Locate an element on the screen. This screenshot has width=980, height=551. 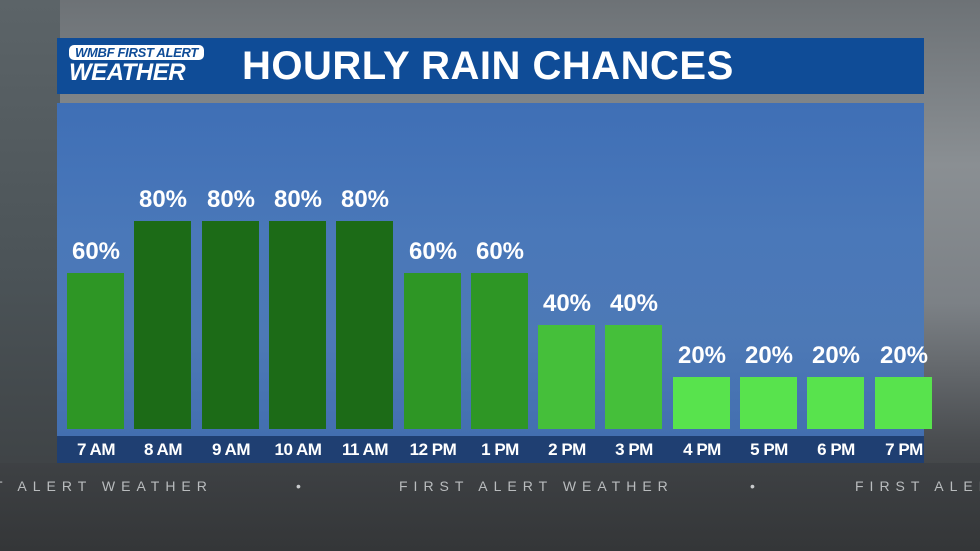
ticker-text: T ALERT WEATHER is located at coordinates (106, 486).